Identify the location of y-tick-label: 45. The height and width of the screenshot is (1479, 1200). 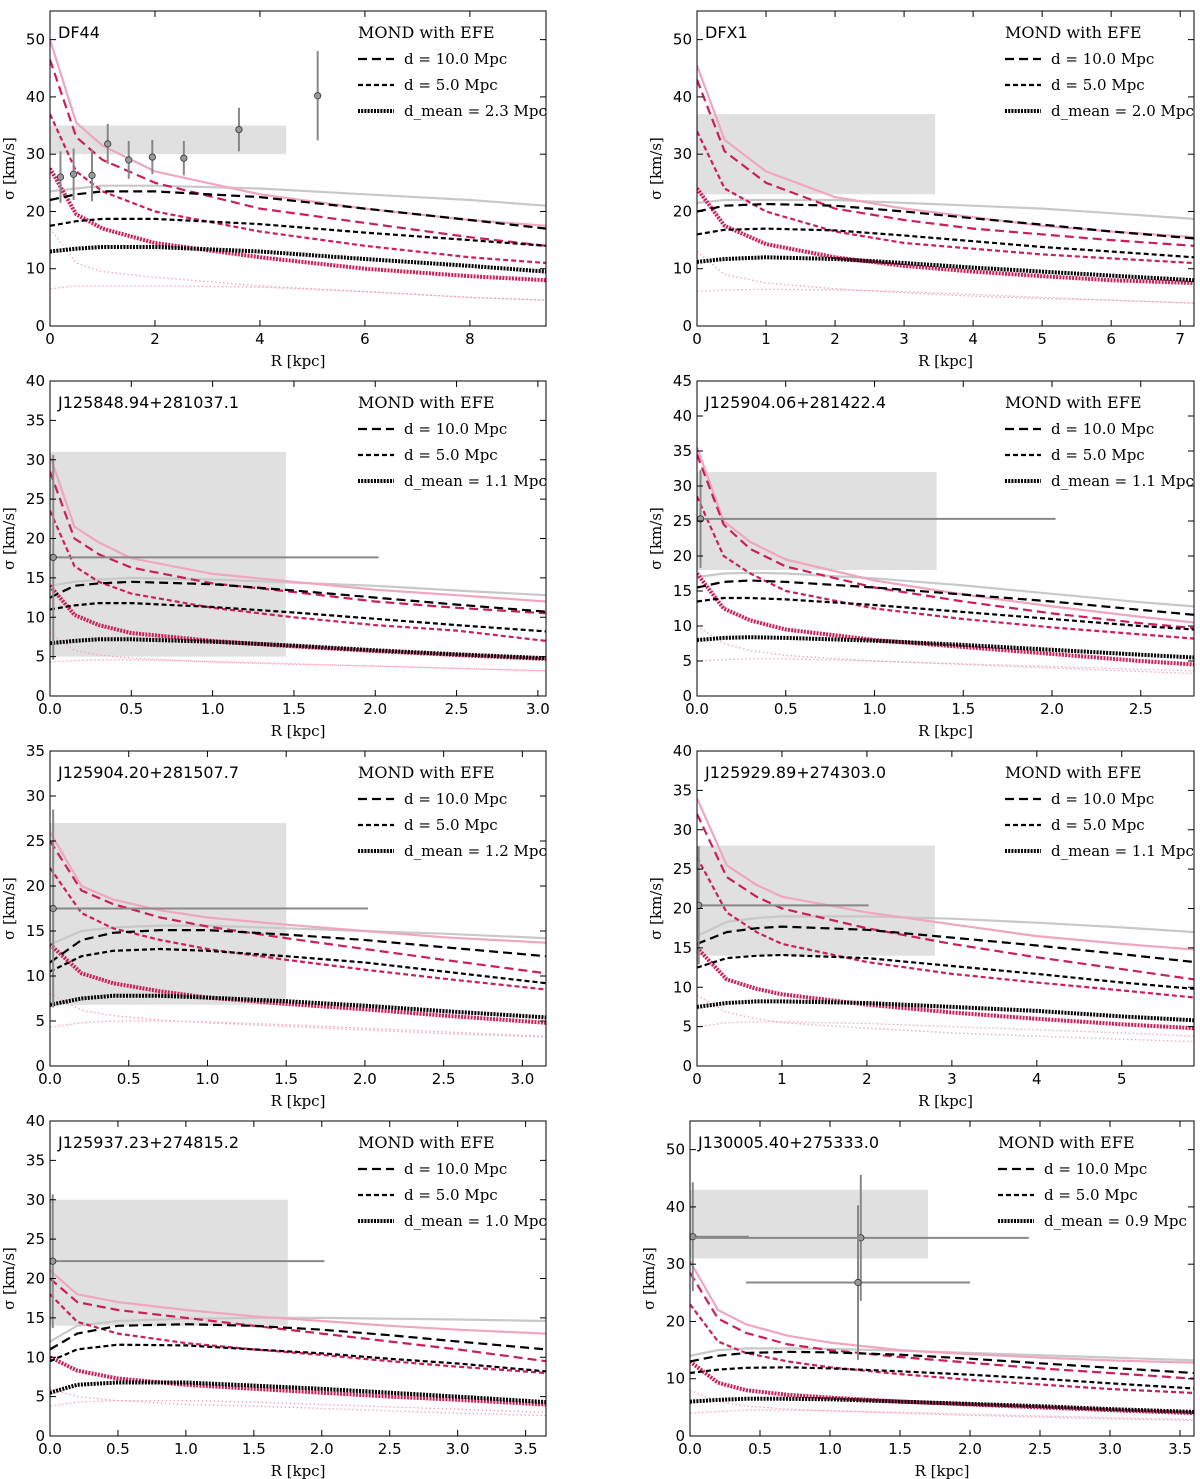
(682, 381).